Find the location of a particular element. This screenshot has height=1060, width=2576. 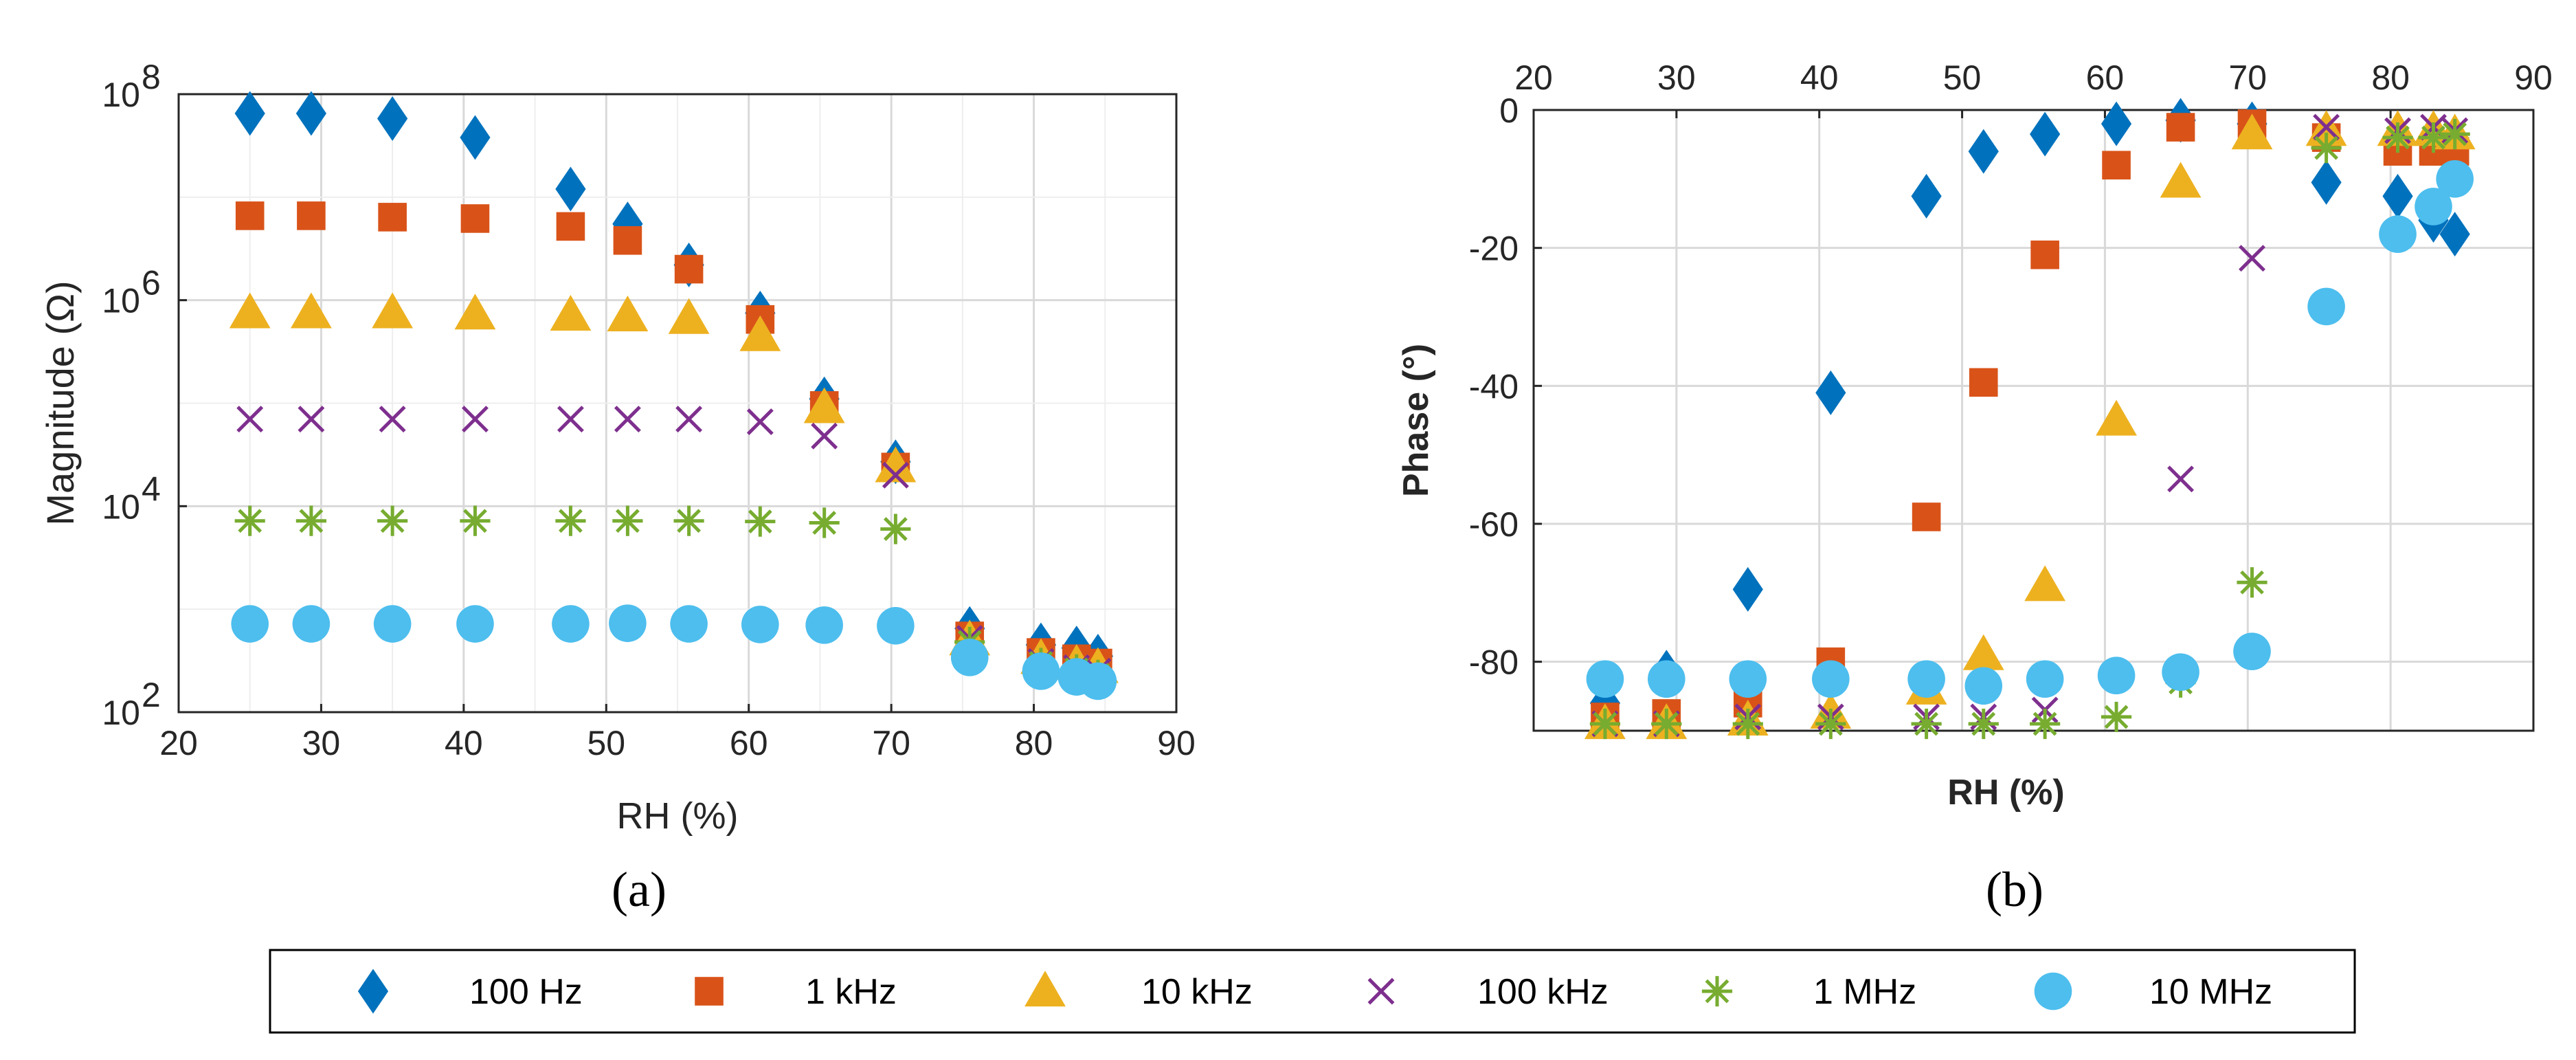

x-tick-label: 30 is located at coordinates (321, 743).